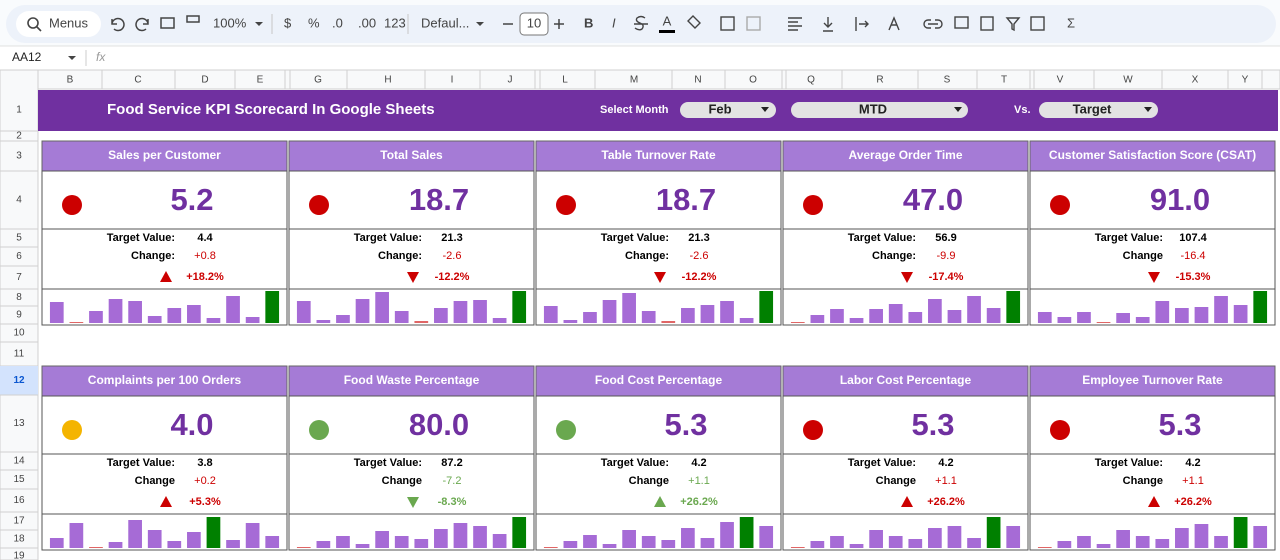  I want to click on print, so click(167, 23).